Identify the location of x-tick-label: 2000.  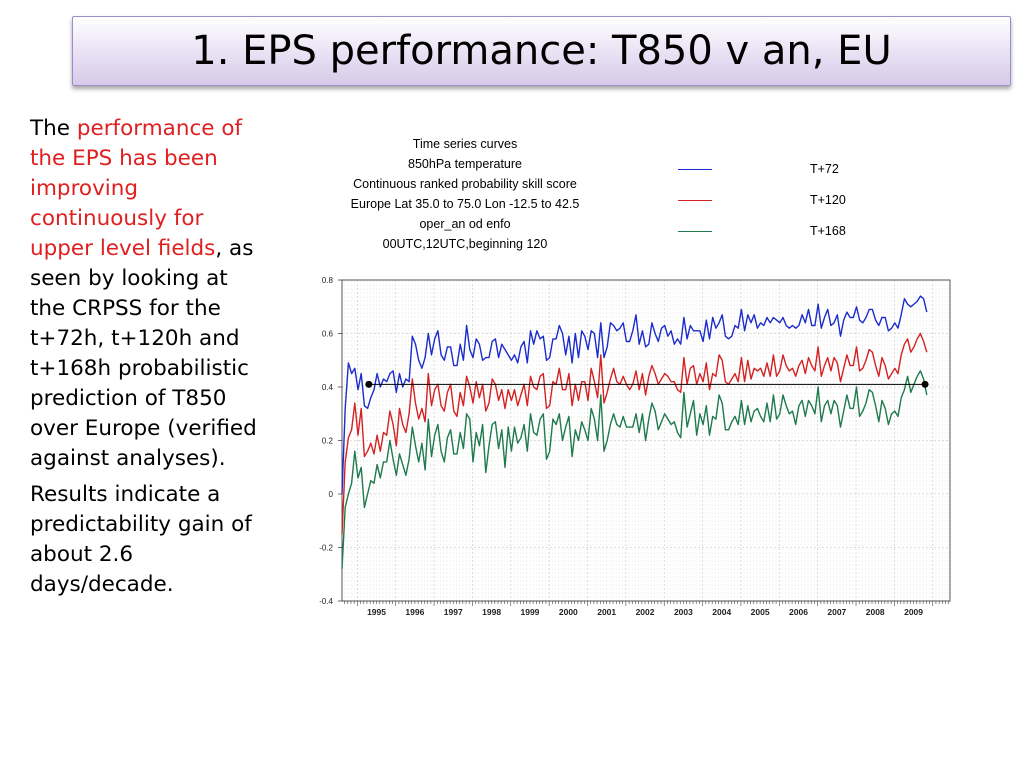
(568, 612).